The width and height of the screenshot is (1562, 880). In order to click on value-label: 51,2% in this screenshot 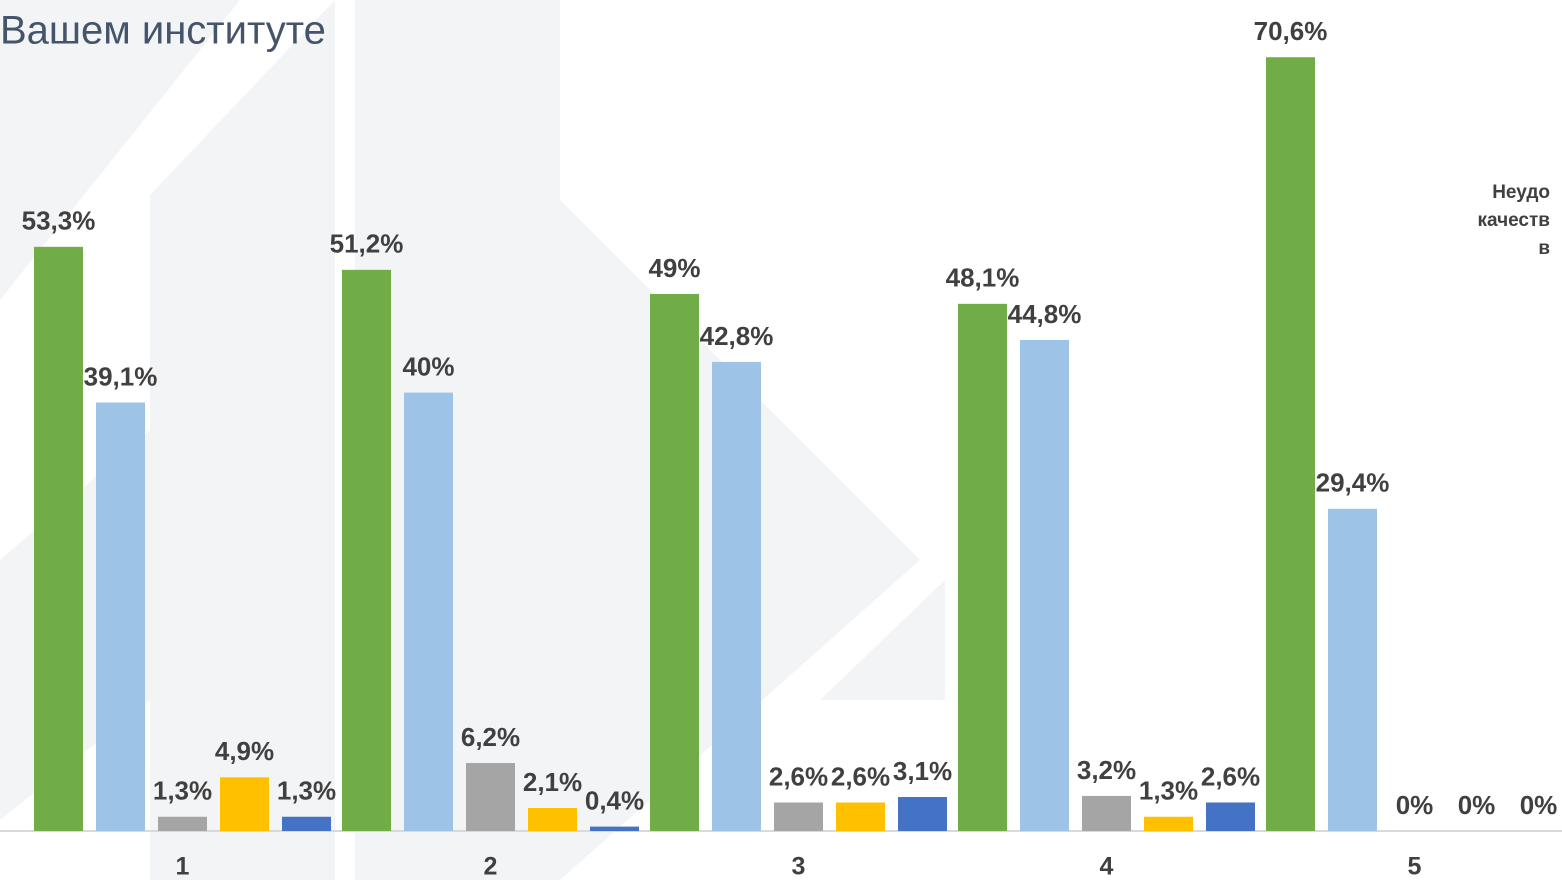, I will do `click(367, 244)`.